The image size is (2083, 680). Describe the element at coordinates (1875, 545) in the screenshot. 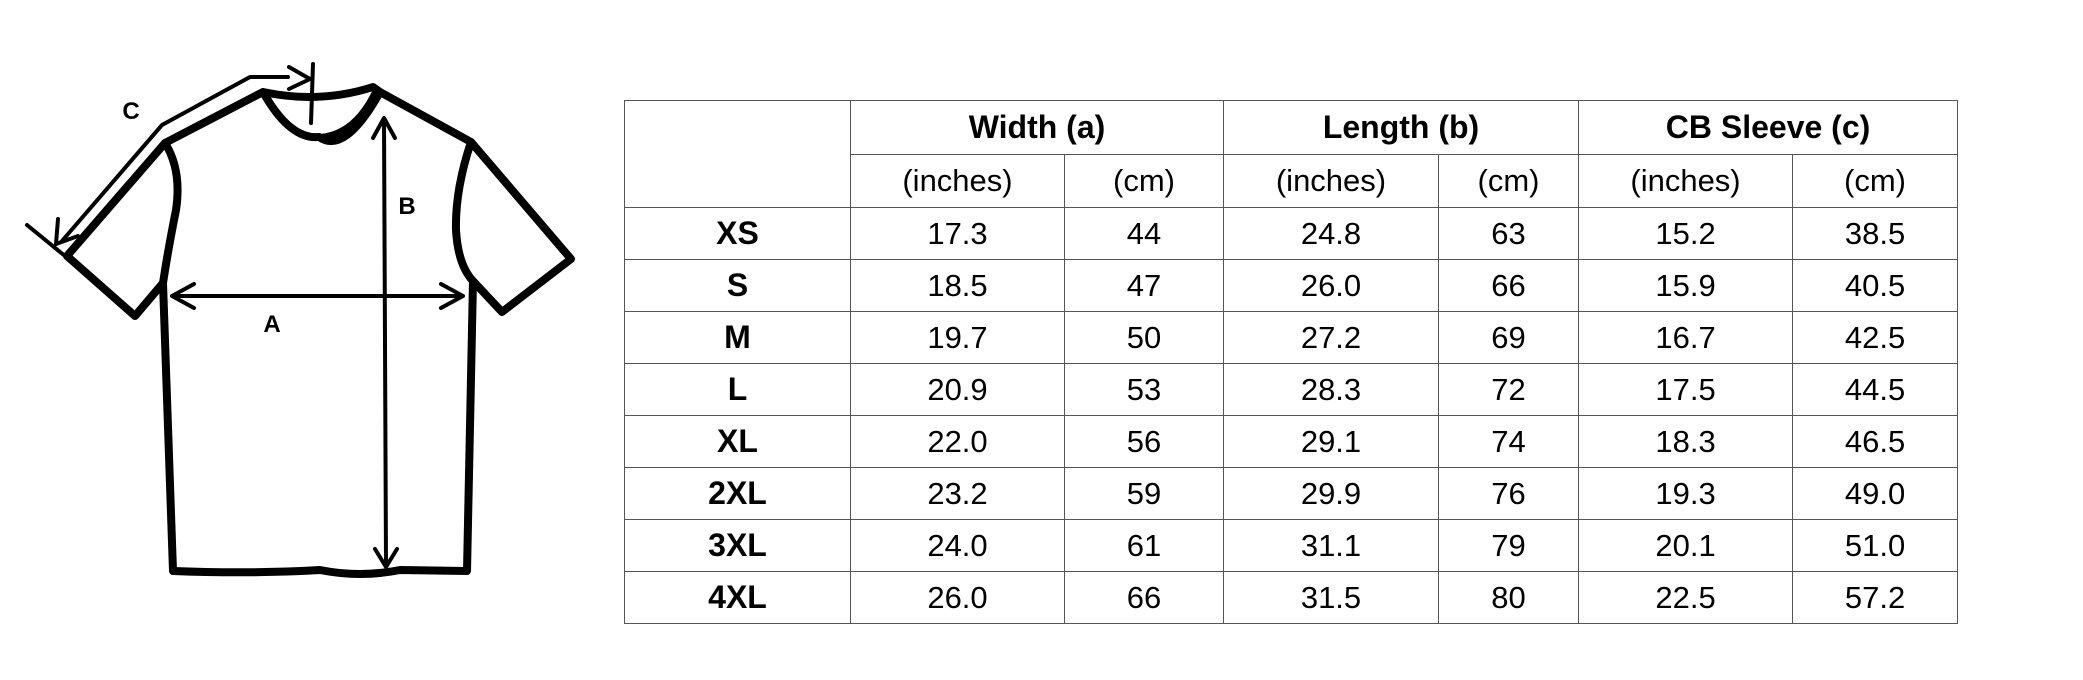

I see `measurement-cell: 51.0` at that location.